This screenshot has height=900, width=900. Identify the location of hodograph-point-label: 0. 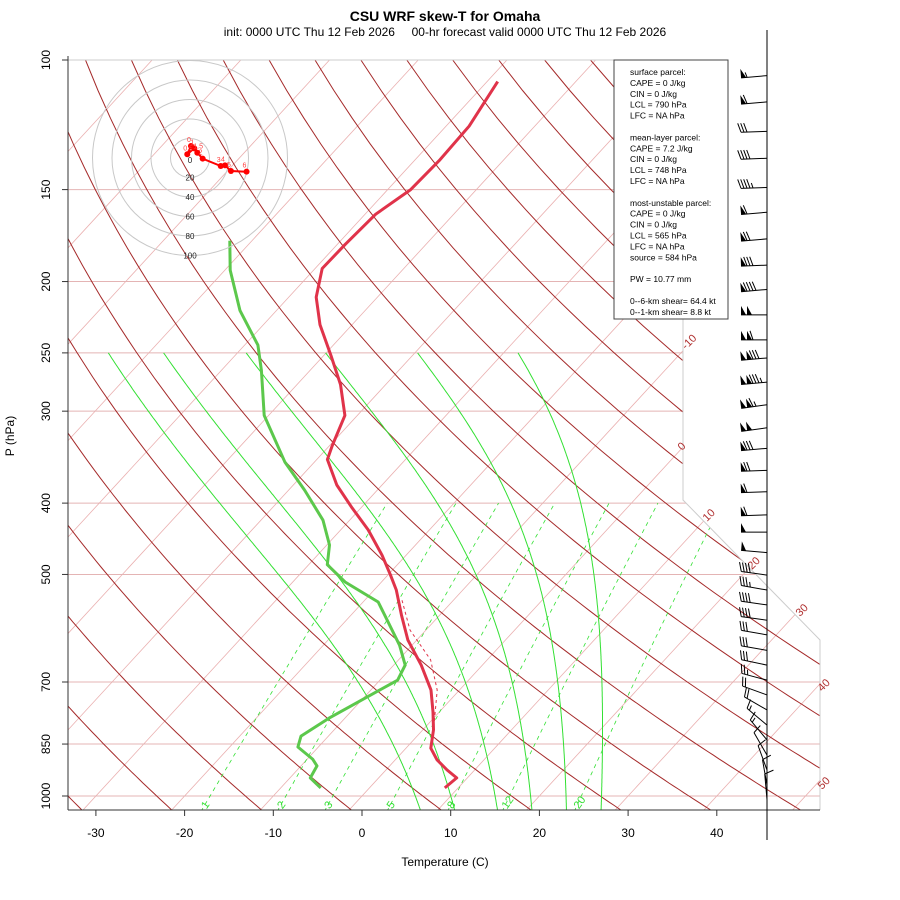
(189, 140).